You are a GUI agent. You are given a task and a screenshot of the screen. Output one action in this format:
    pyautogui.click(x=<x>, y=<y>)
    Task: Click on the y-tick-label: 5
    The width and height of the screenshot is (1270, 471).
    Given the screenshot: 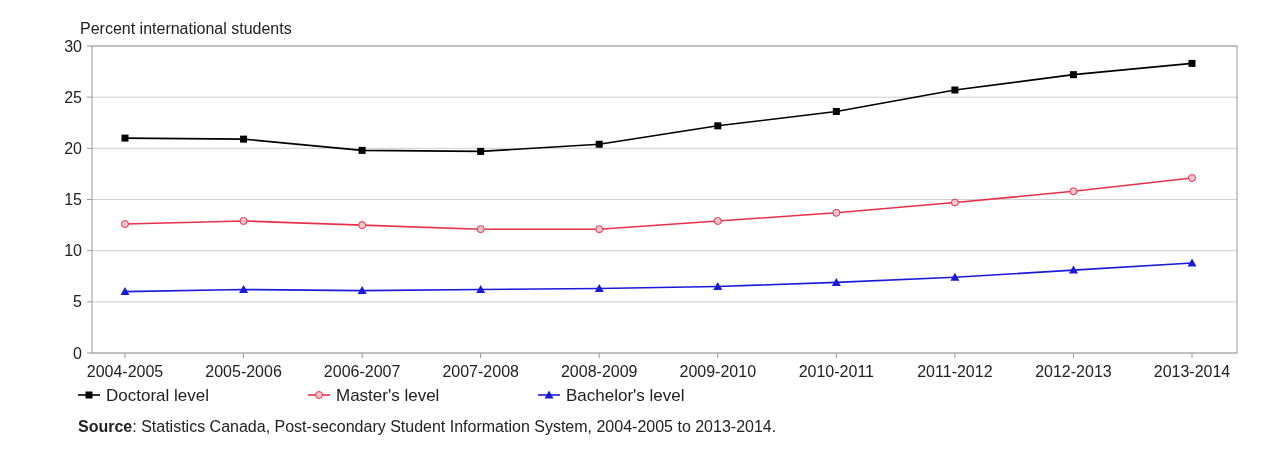 What is the action you would take?
    pyautogui.click(x=78, y=302)
    